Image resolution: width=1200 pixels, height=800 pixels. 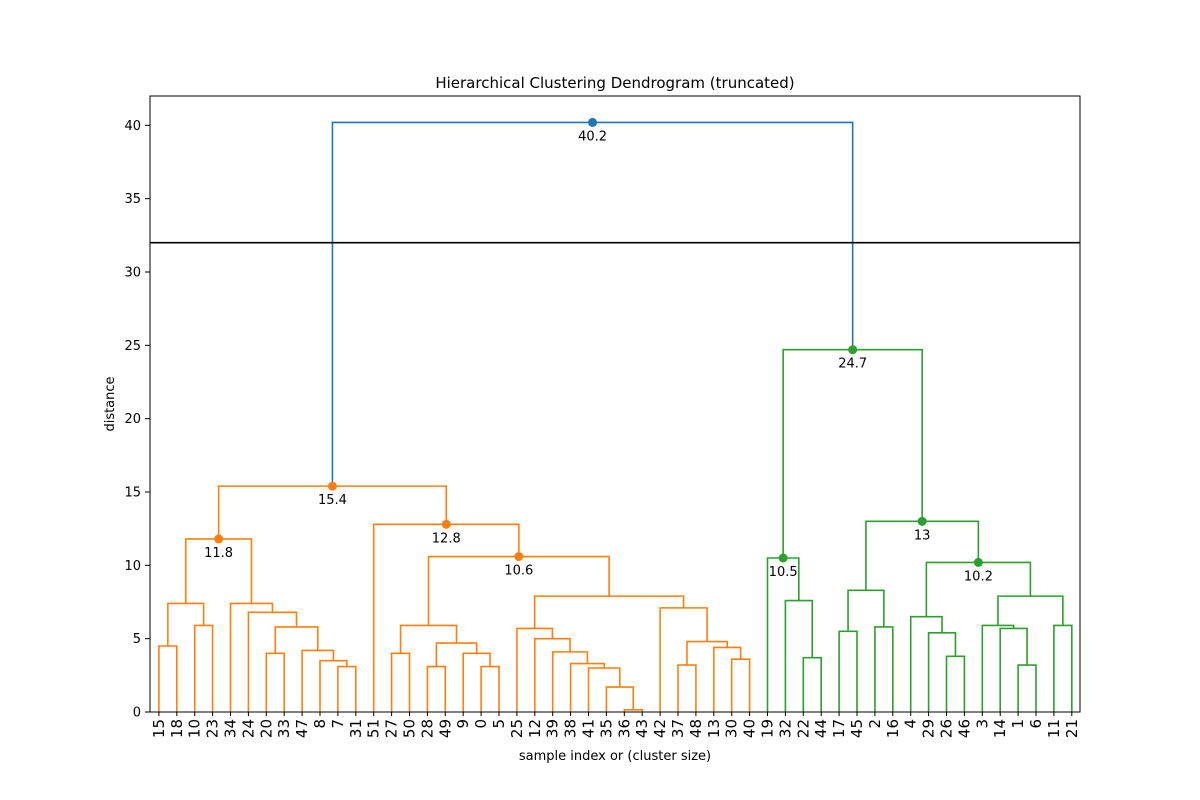 What do you see at coordinates (929, 728) in the screenshot?
I see `leaf-label: 29` at bounding box center [929, 728].